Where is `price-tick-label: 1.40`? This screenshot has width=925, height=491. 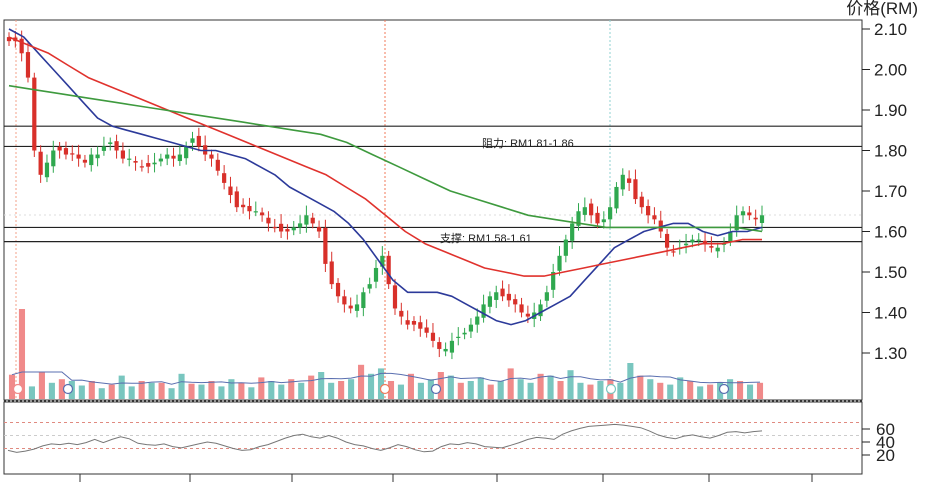 price-tick-label: 1.40 is located at coordinates (890, 313).